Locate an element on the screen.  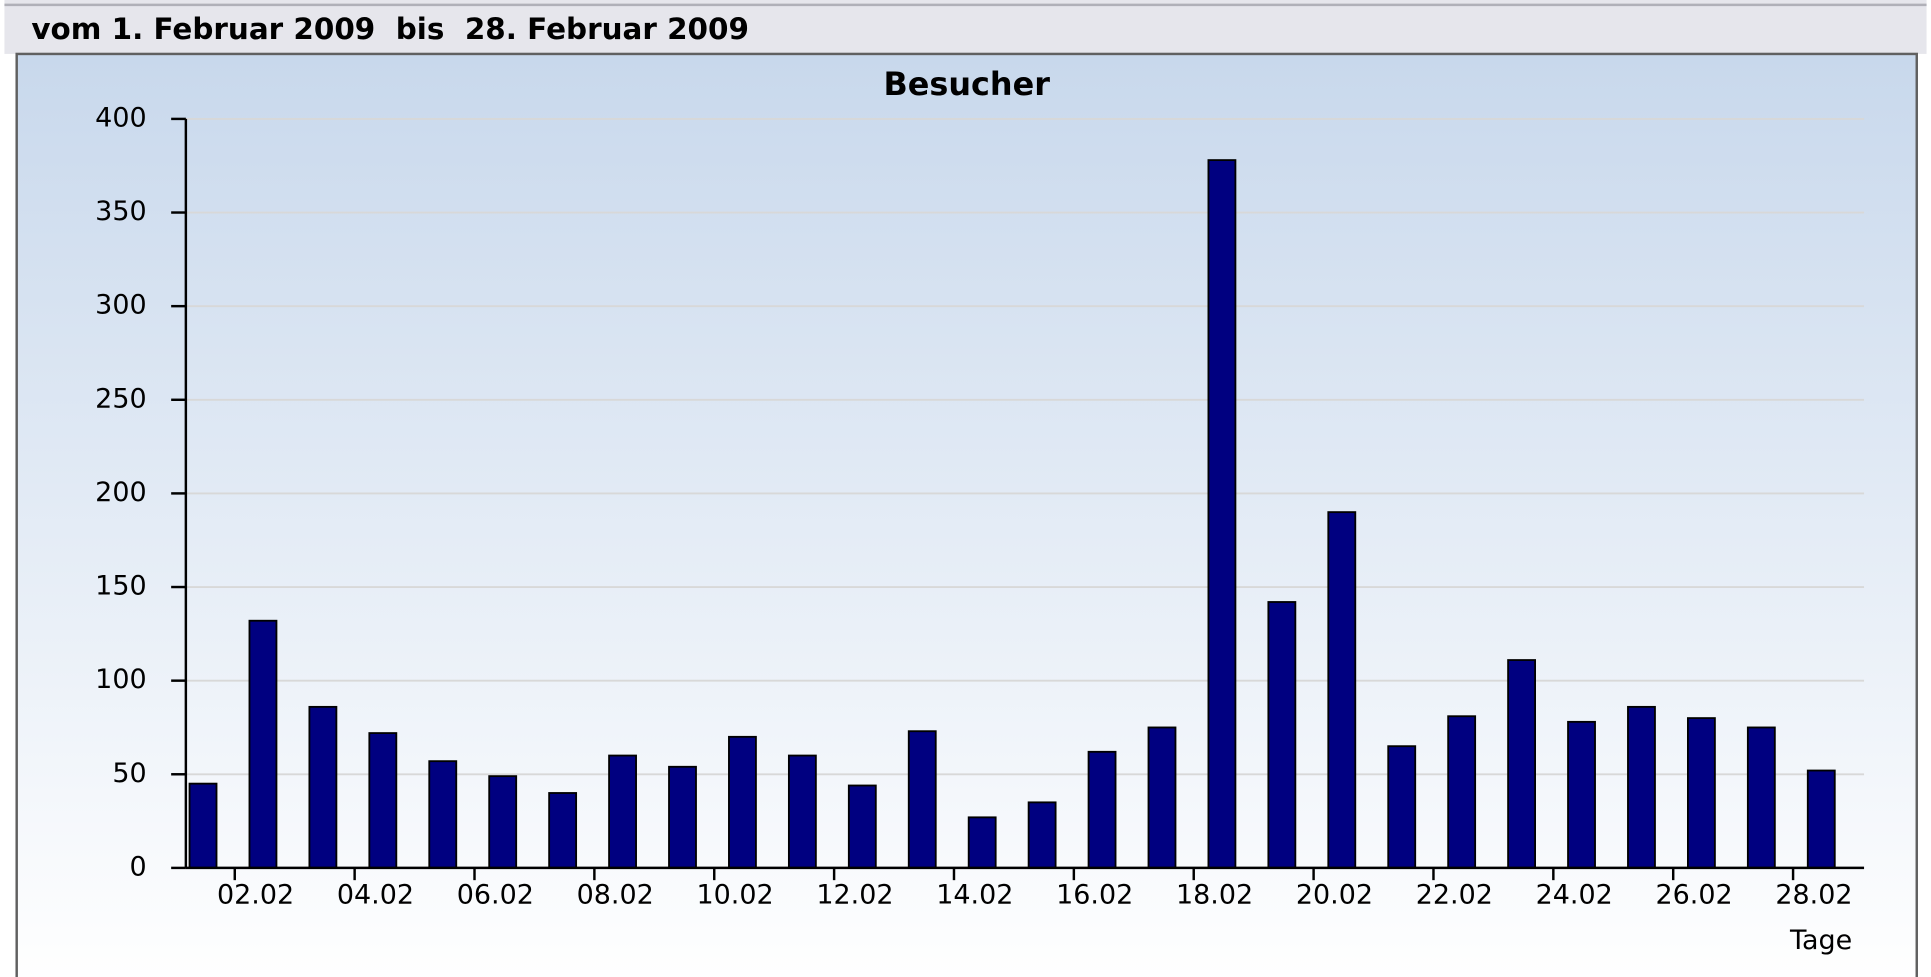
x-tick-label: 18.02 is located at coordinates (1214, 895).